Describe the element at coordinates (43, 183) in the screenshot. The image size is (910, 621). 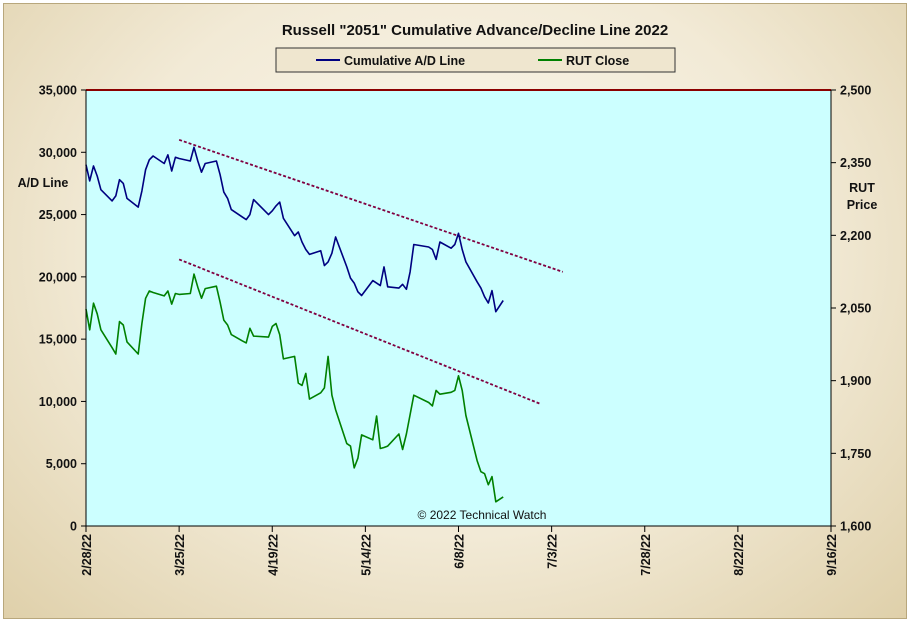
I see `left-axis-label: A/D Line` at that location.